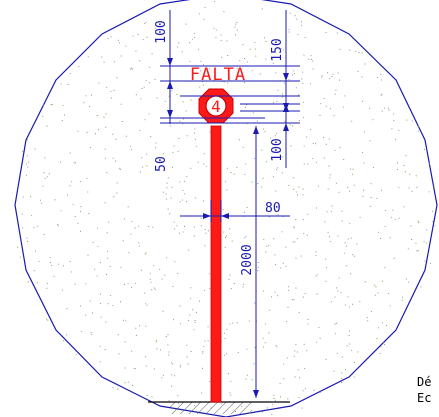 This screenshot has width=439, height=417. What do you see at coordinates (161, 164) in the screenshot?
I see `dim-left-lower: 50` at bounding box center [161, 164].